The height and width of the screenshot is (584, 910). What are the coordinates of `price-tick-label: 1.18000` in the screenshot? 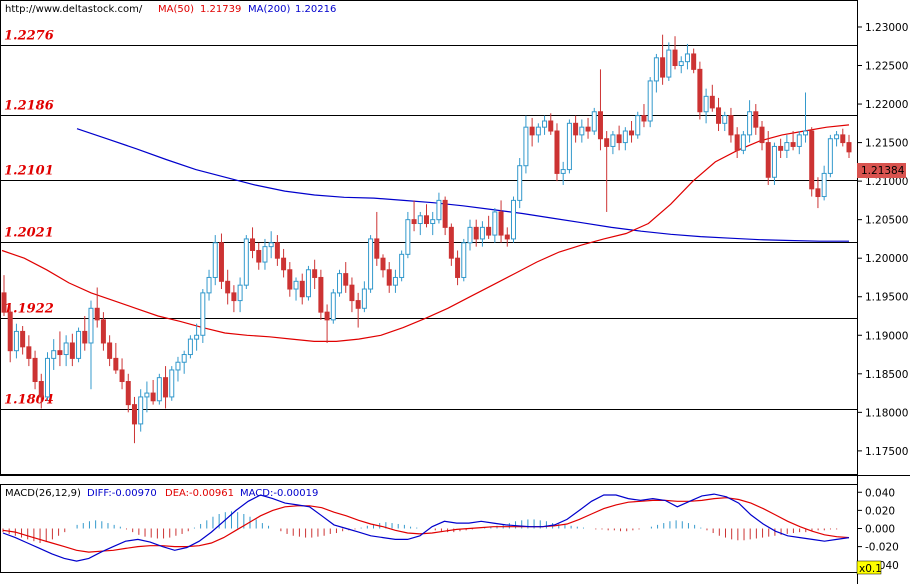 It's located at (886, 413).